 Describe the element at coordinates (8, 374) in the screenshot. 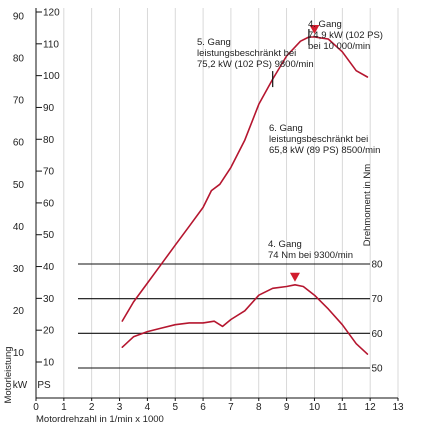

I see `left-axis-title: Motorleistung` at that location.